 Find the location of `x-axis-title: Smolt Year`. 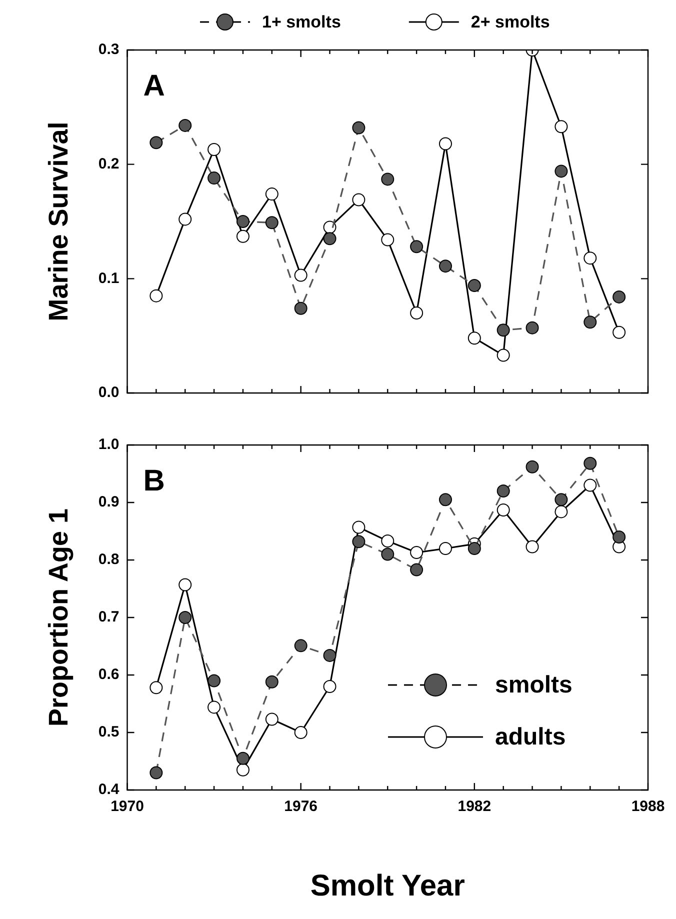

x-axis-title: Smolt Year is located at coordinates (388, 885).